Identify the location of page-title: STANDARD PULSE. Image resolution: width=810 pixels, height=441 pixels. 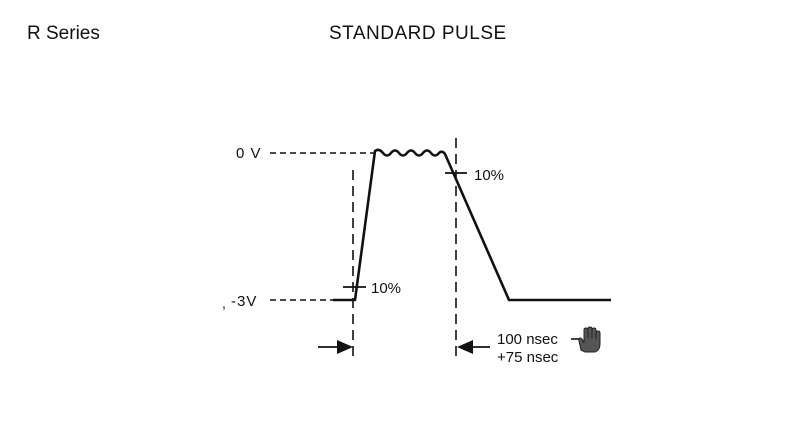
(418, 33).